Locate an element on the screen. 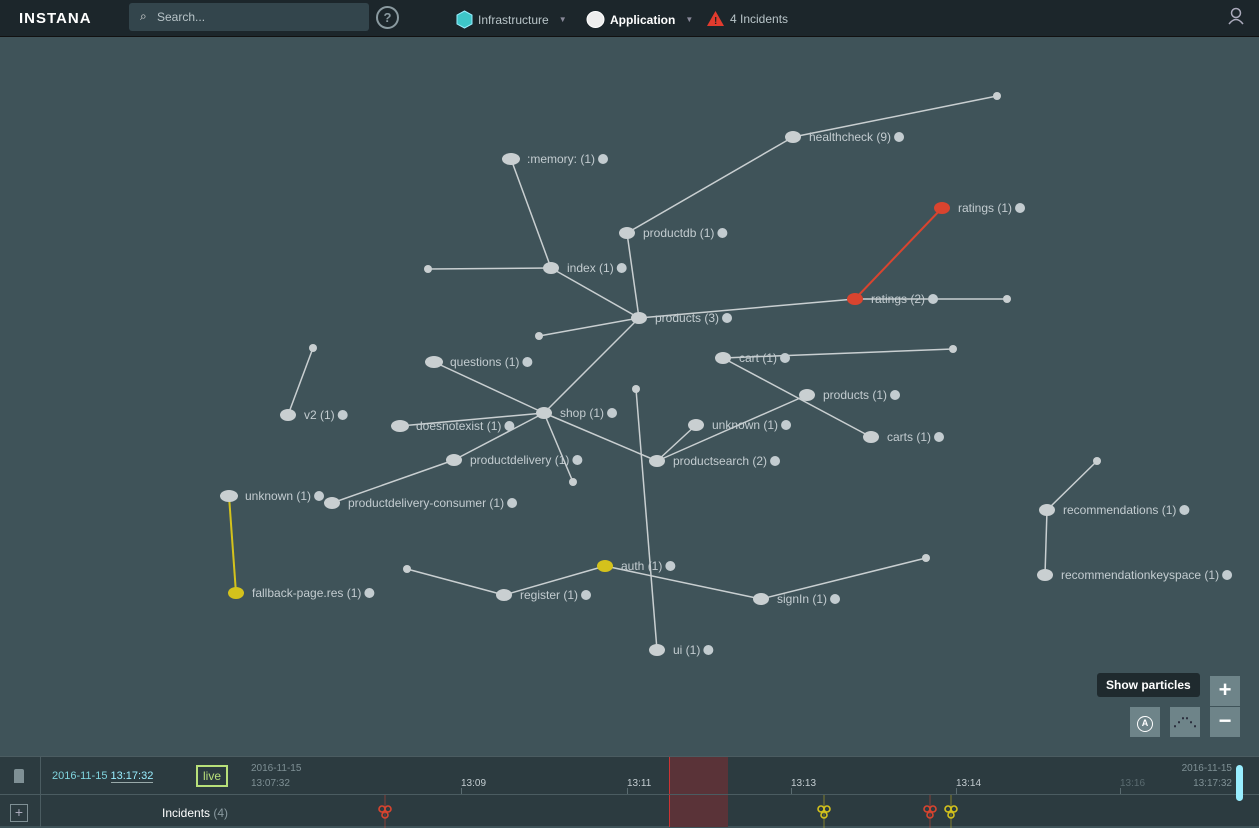 Image resolution: width=1259 pixels, height=828 pixels. service-node: recommendationkeyspace (1) is located at coordinates (1135, 575).